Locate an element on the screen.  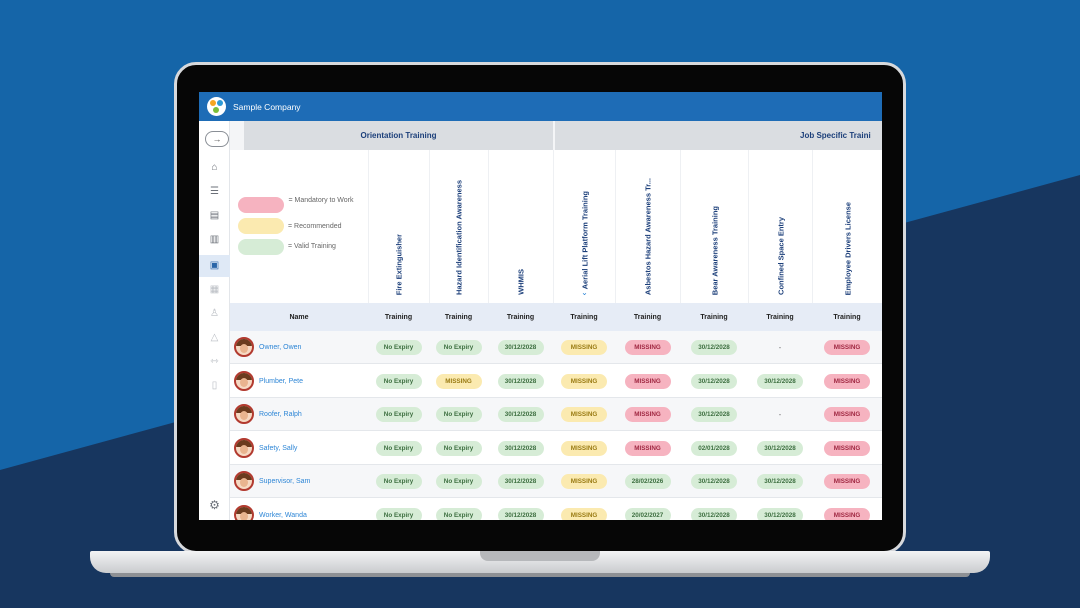
company-logo-icon is located at coordinates (216, 106).